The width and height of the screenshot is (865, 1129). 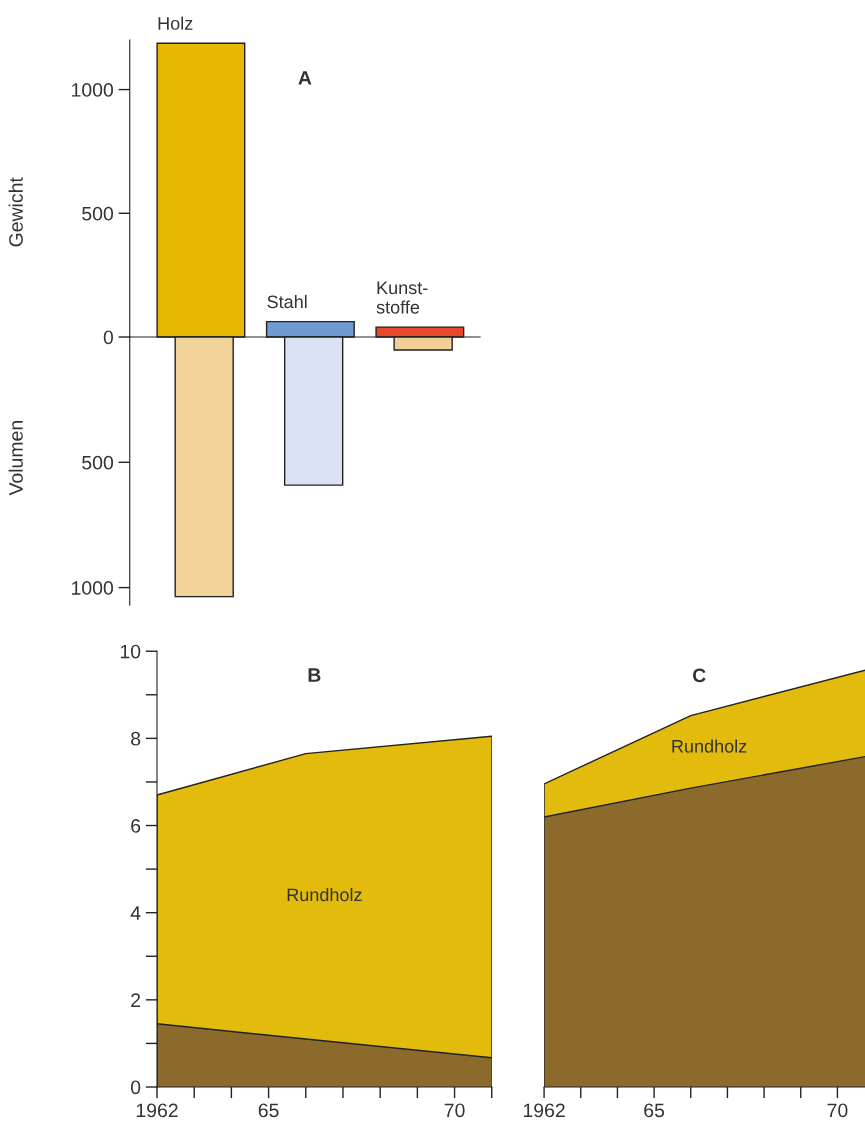 I want to click on chart-title: C, so click(x=699, y=675).